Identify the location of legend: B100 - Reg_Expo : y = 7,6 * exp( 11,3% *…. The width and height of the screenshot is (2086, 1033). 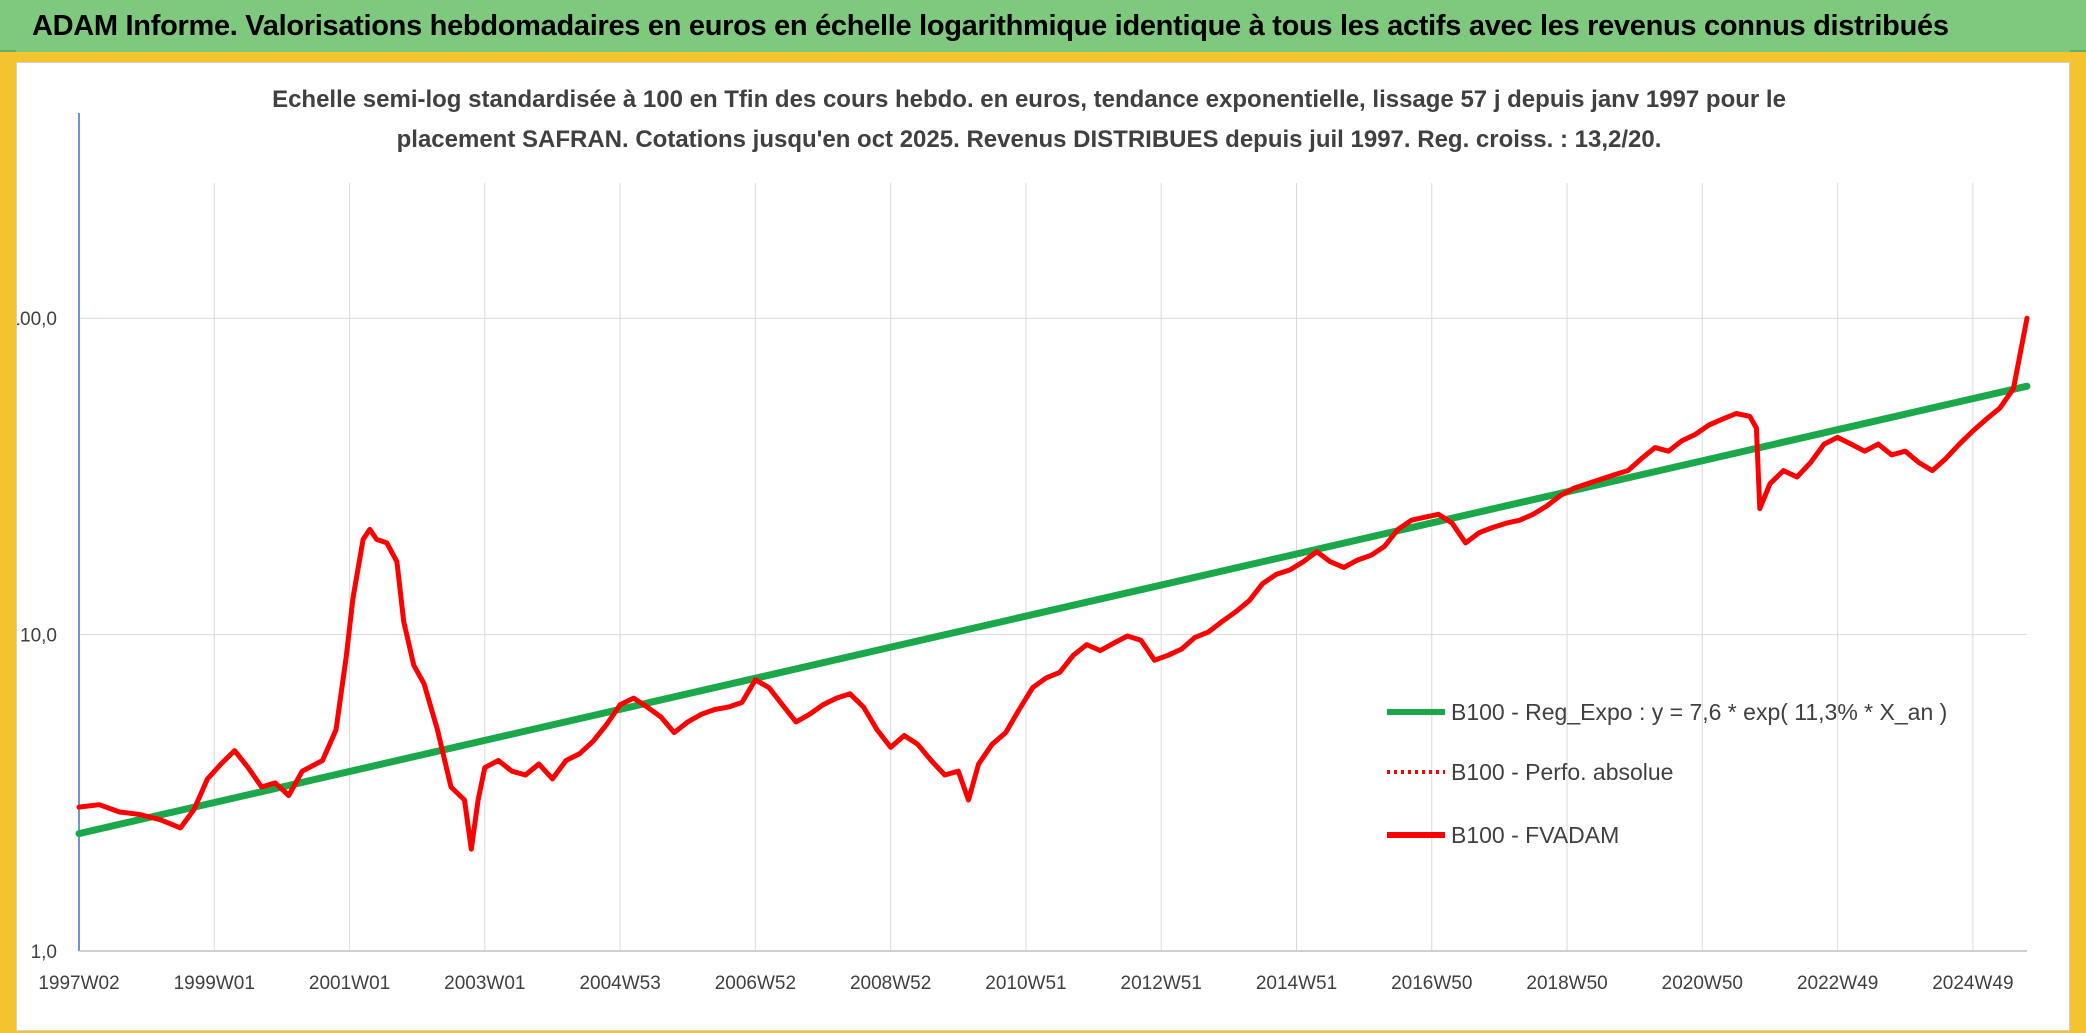
(1667, 773).